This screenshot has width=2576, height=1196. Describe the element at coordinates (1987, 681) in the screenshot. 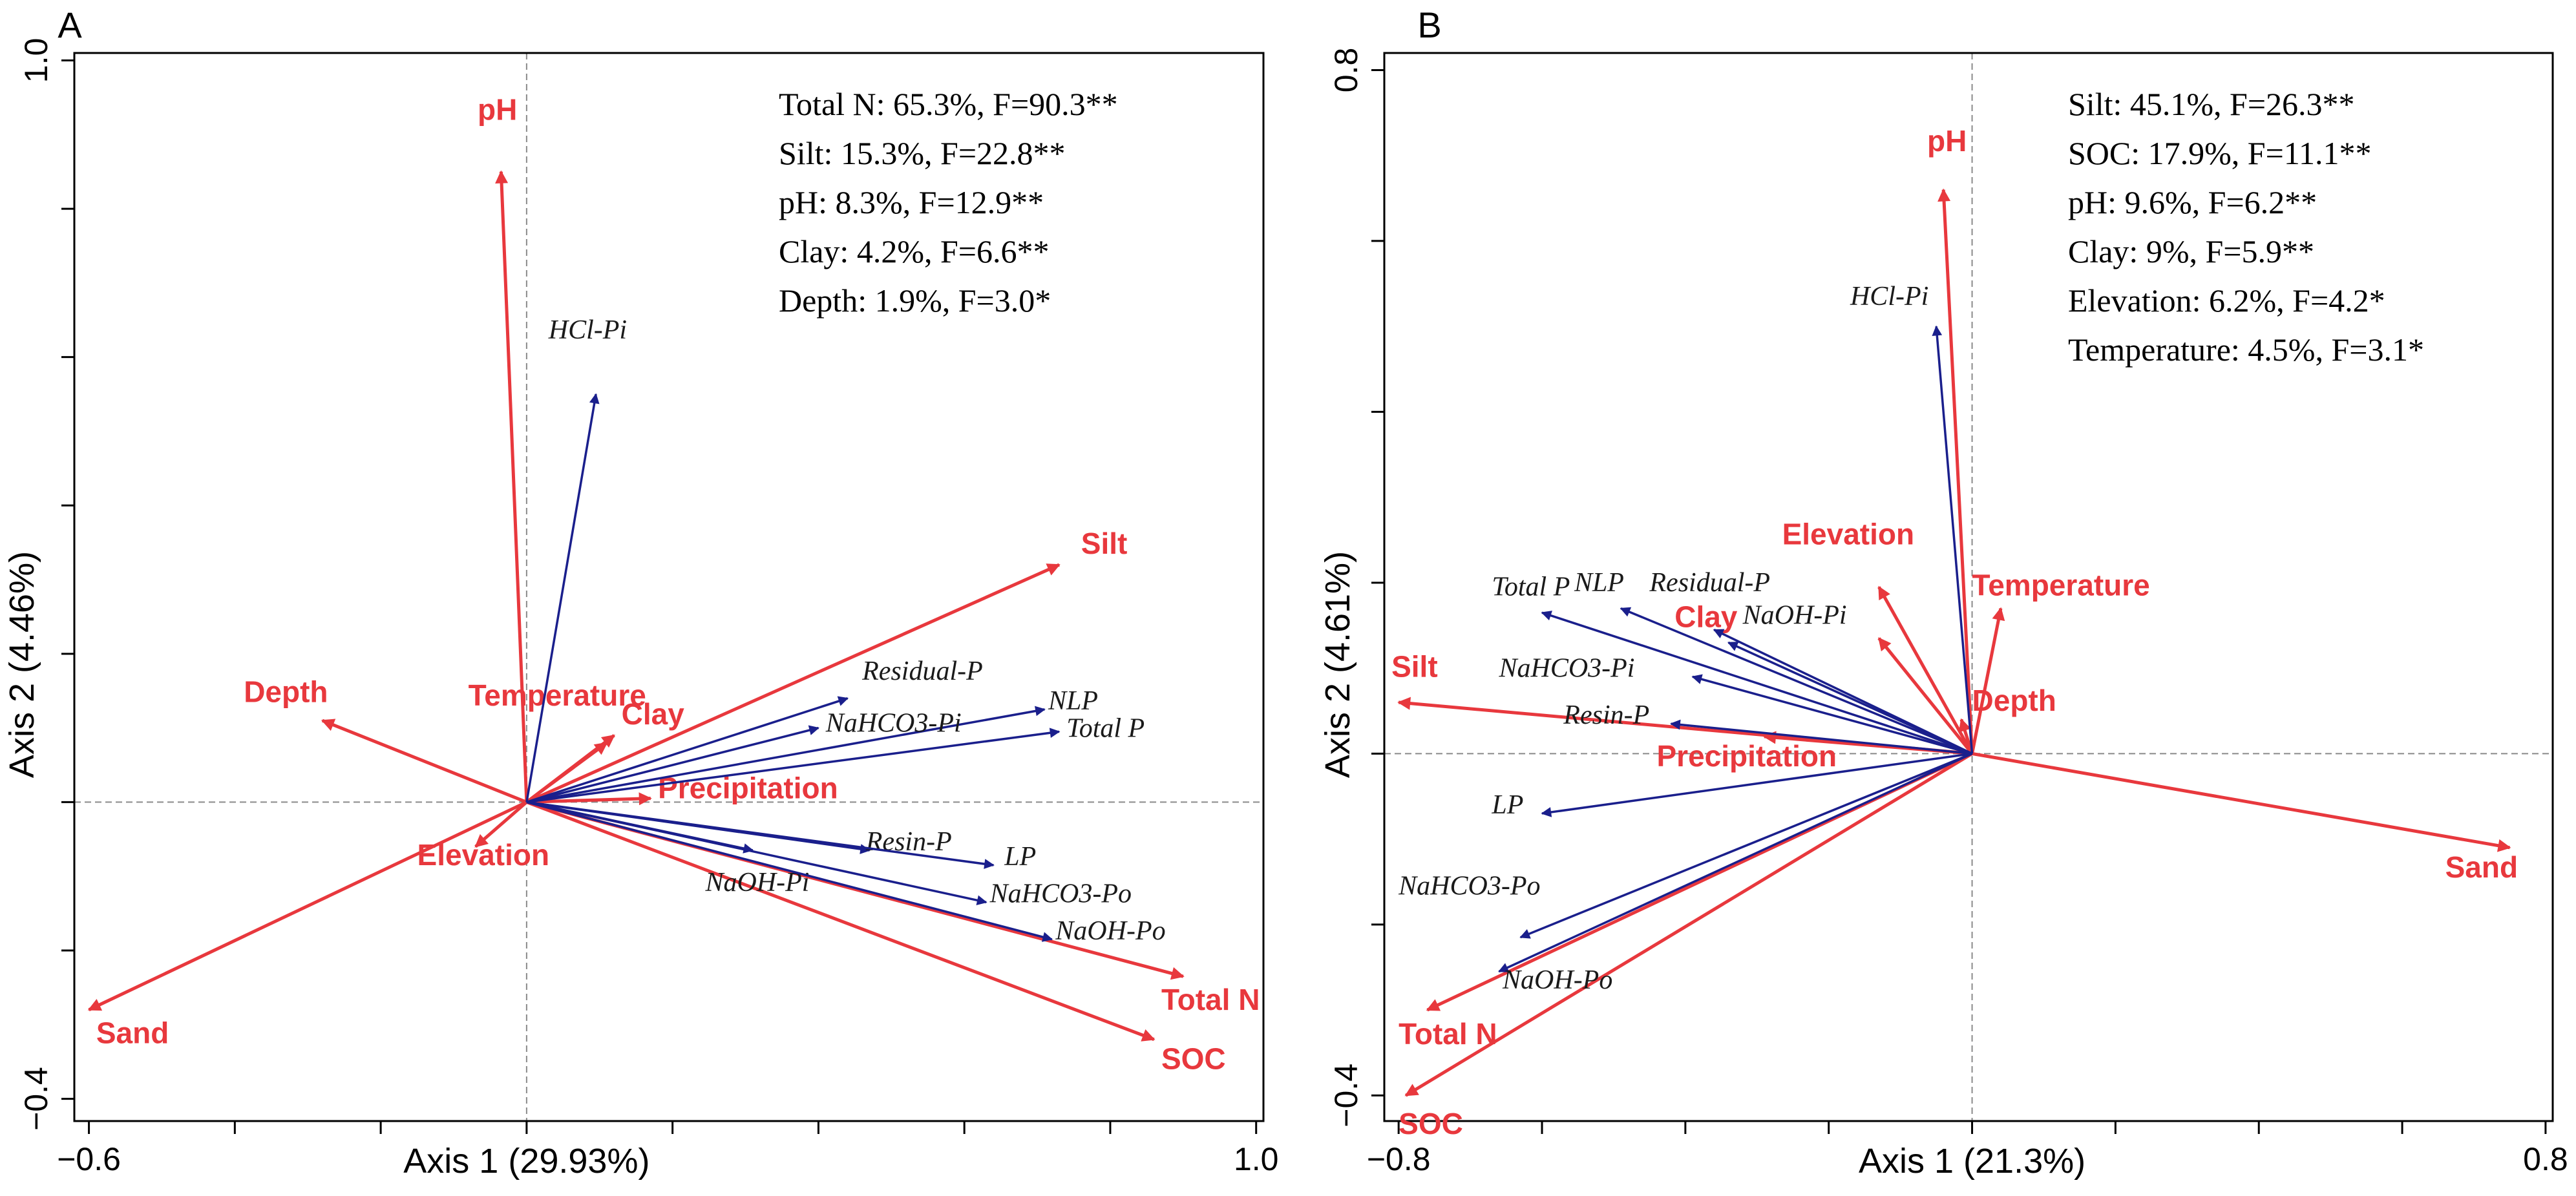

I see `env-arrow-temperature` at that location.